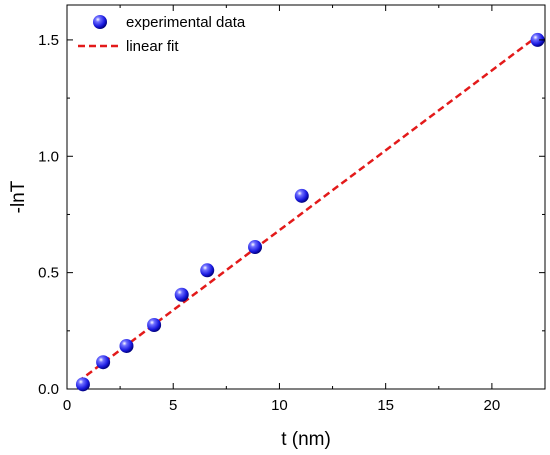 Image resolution: width=550 pixels, height=455 pixels. What do you see at coordinates (173, 405) in the screenshot?
I see `x-tick-label: 5` at bounding box center [173, 405].